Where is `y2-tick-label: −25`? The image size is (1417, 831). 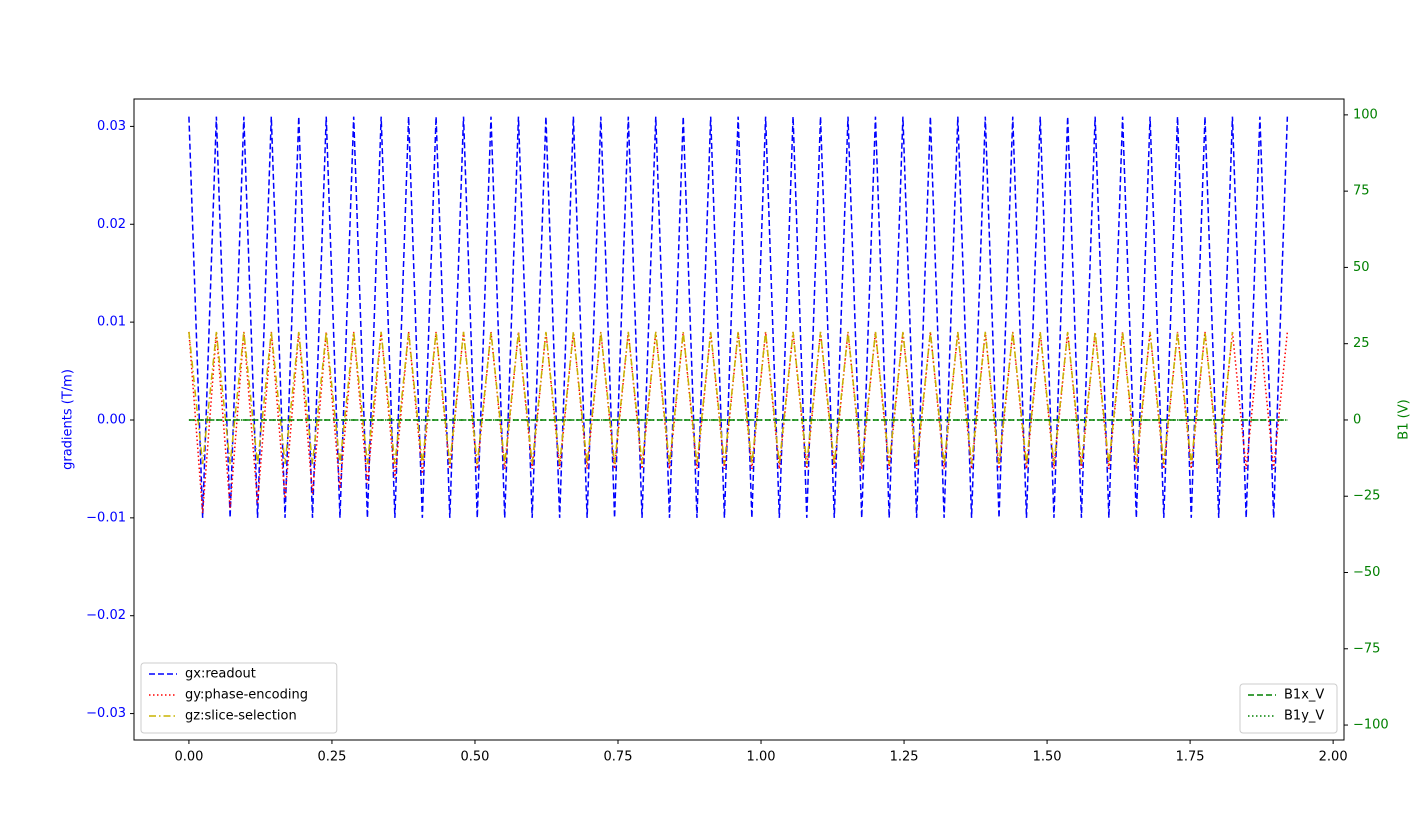
y2-tick-label: −25 is located at coordinates (1366, 496).